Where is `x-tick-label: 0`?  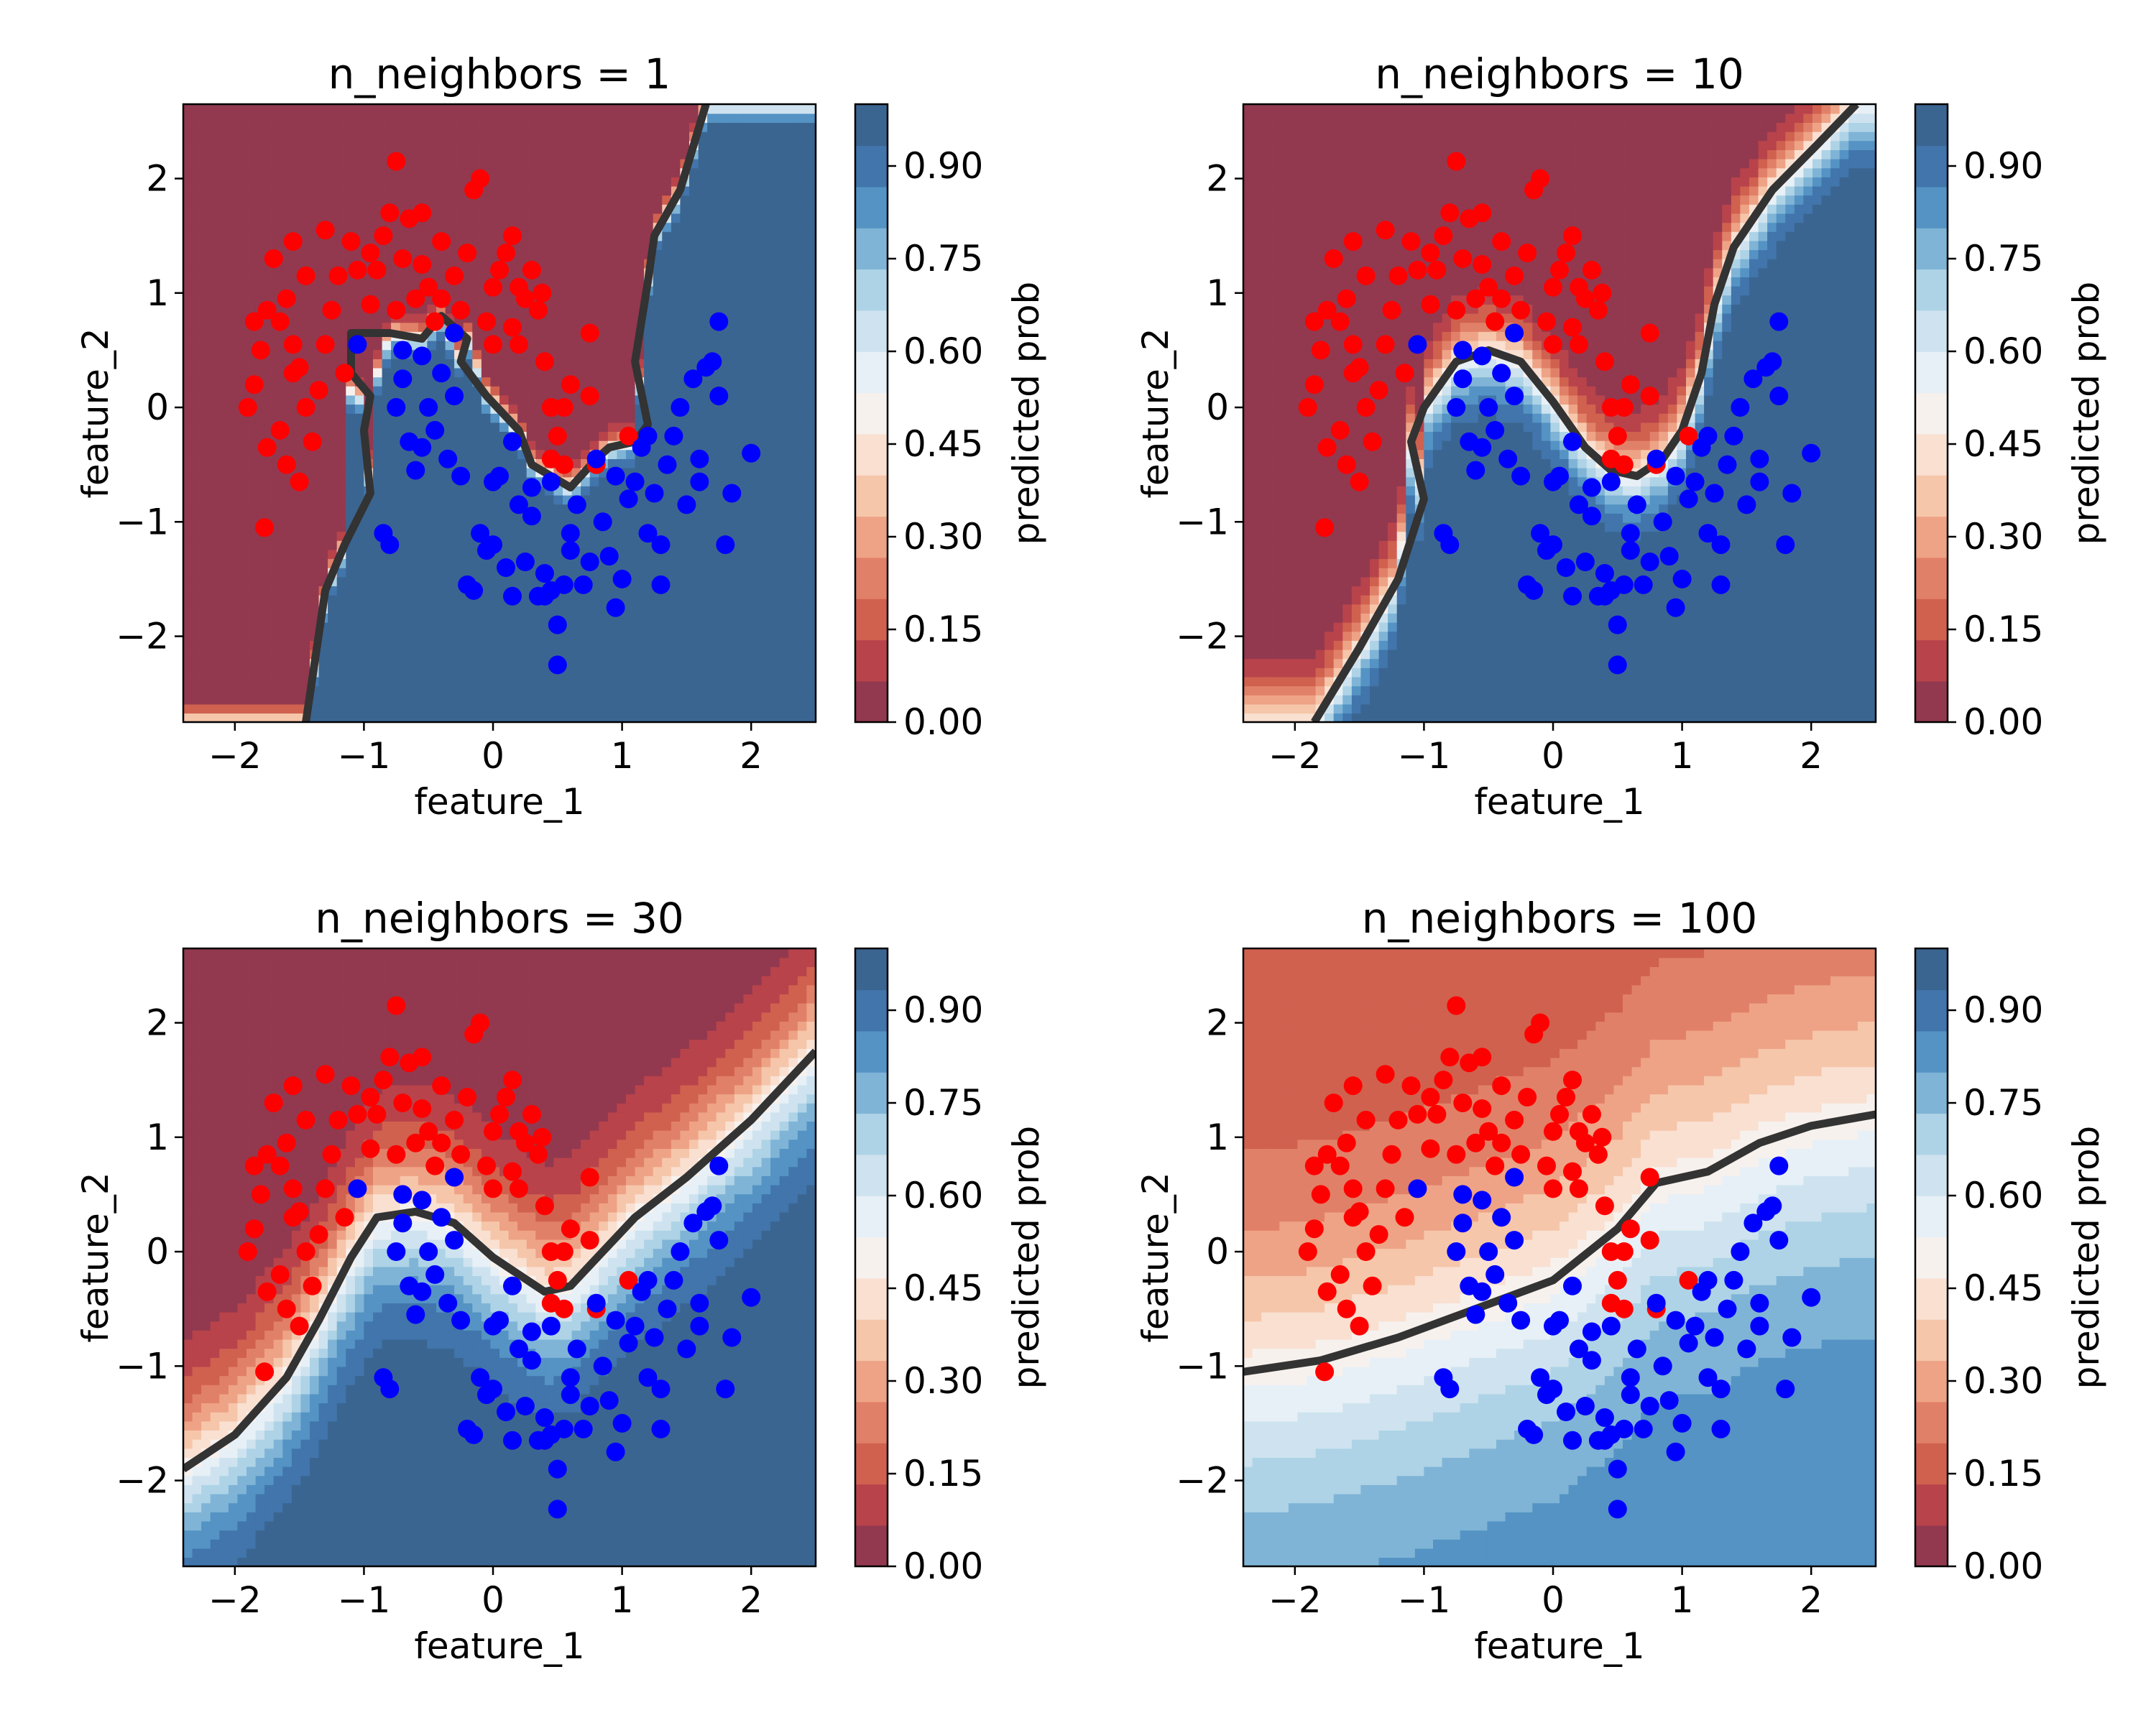
x-tick-label: 0 is located at coordinates (494, 756).